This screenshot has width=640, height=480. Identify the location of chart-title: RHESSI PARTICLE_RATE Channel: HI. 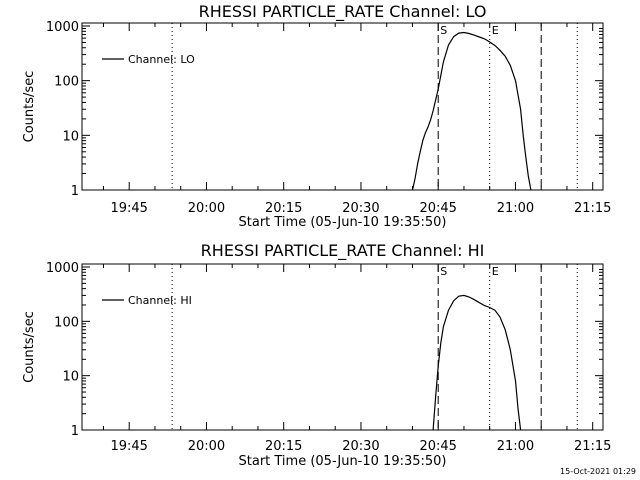
(343, 251).